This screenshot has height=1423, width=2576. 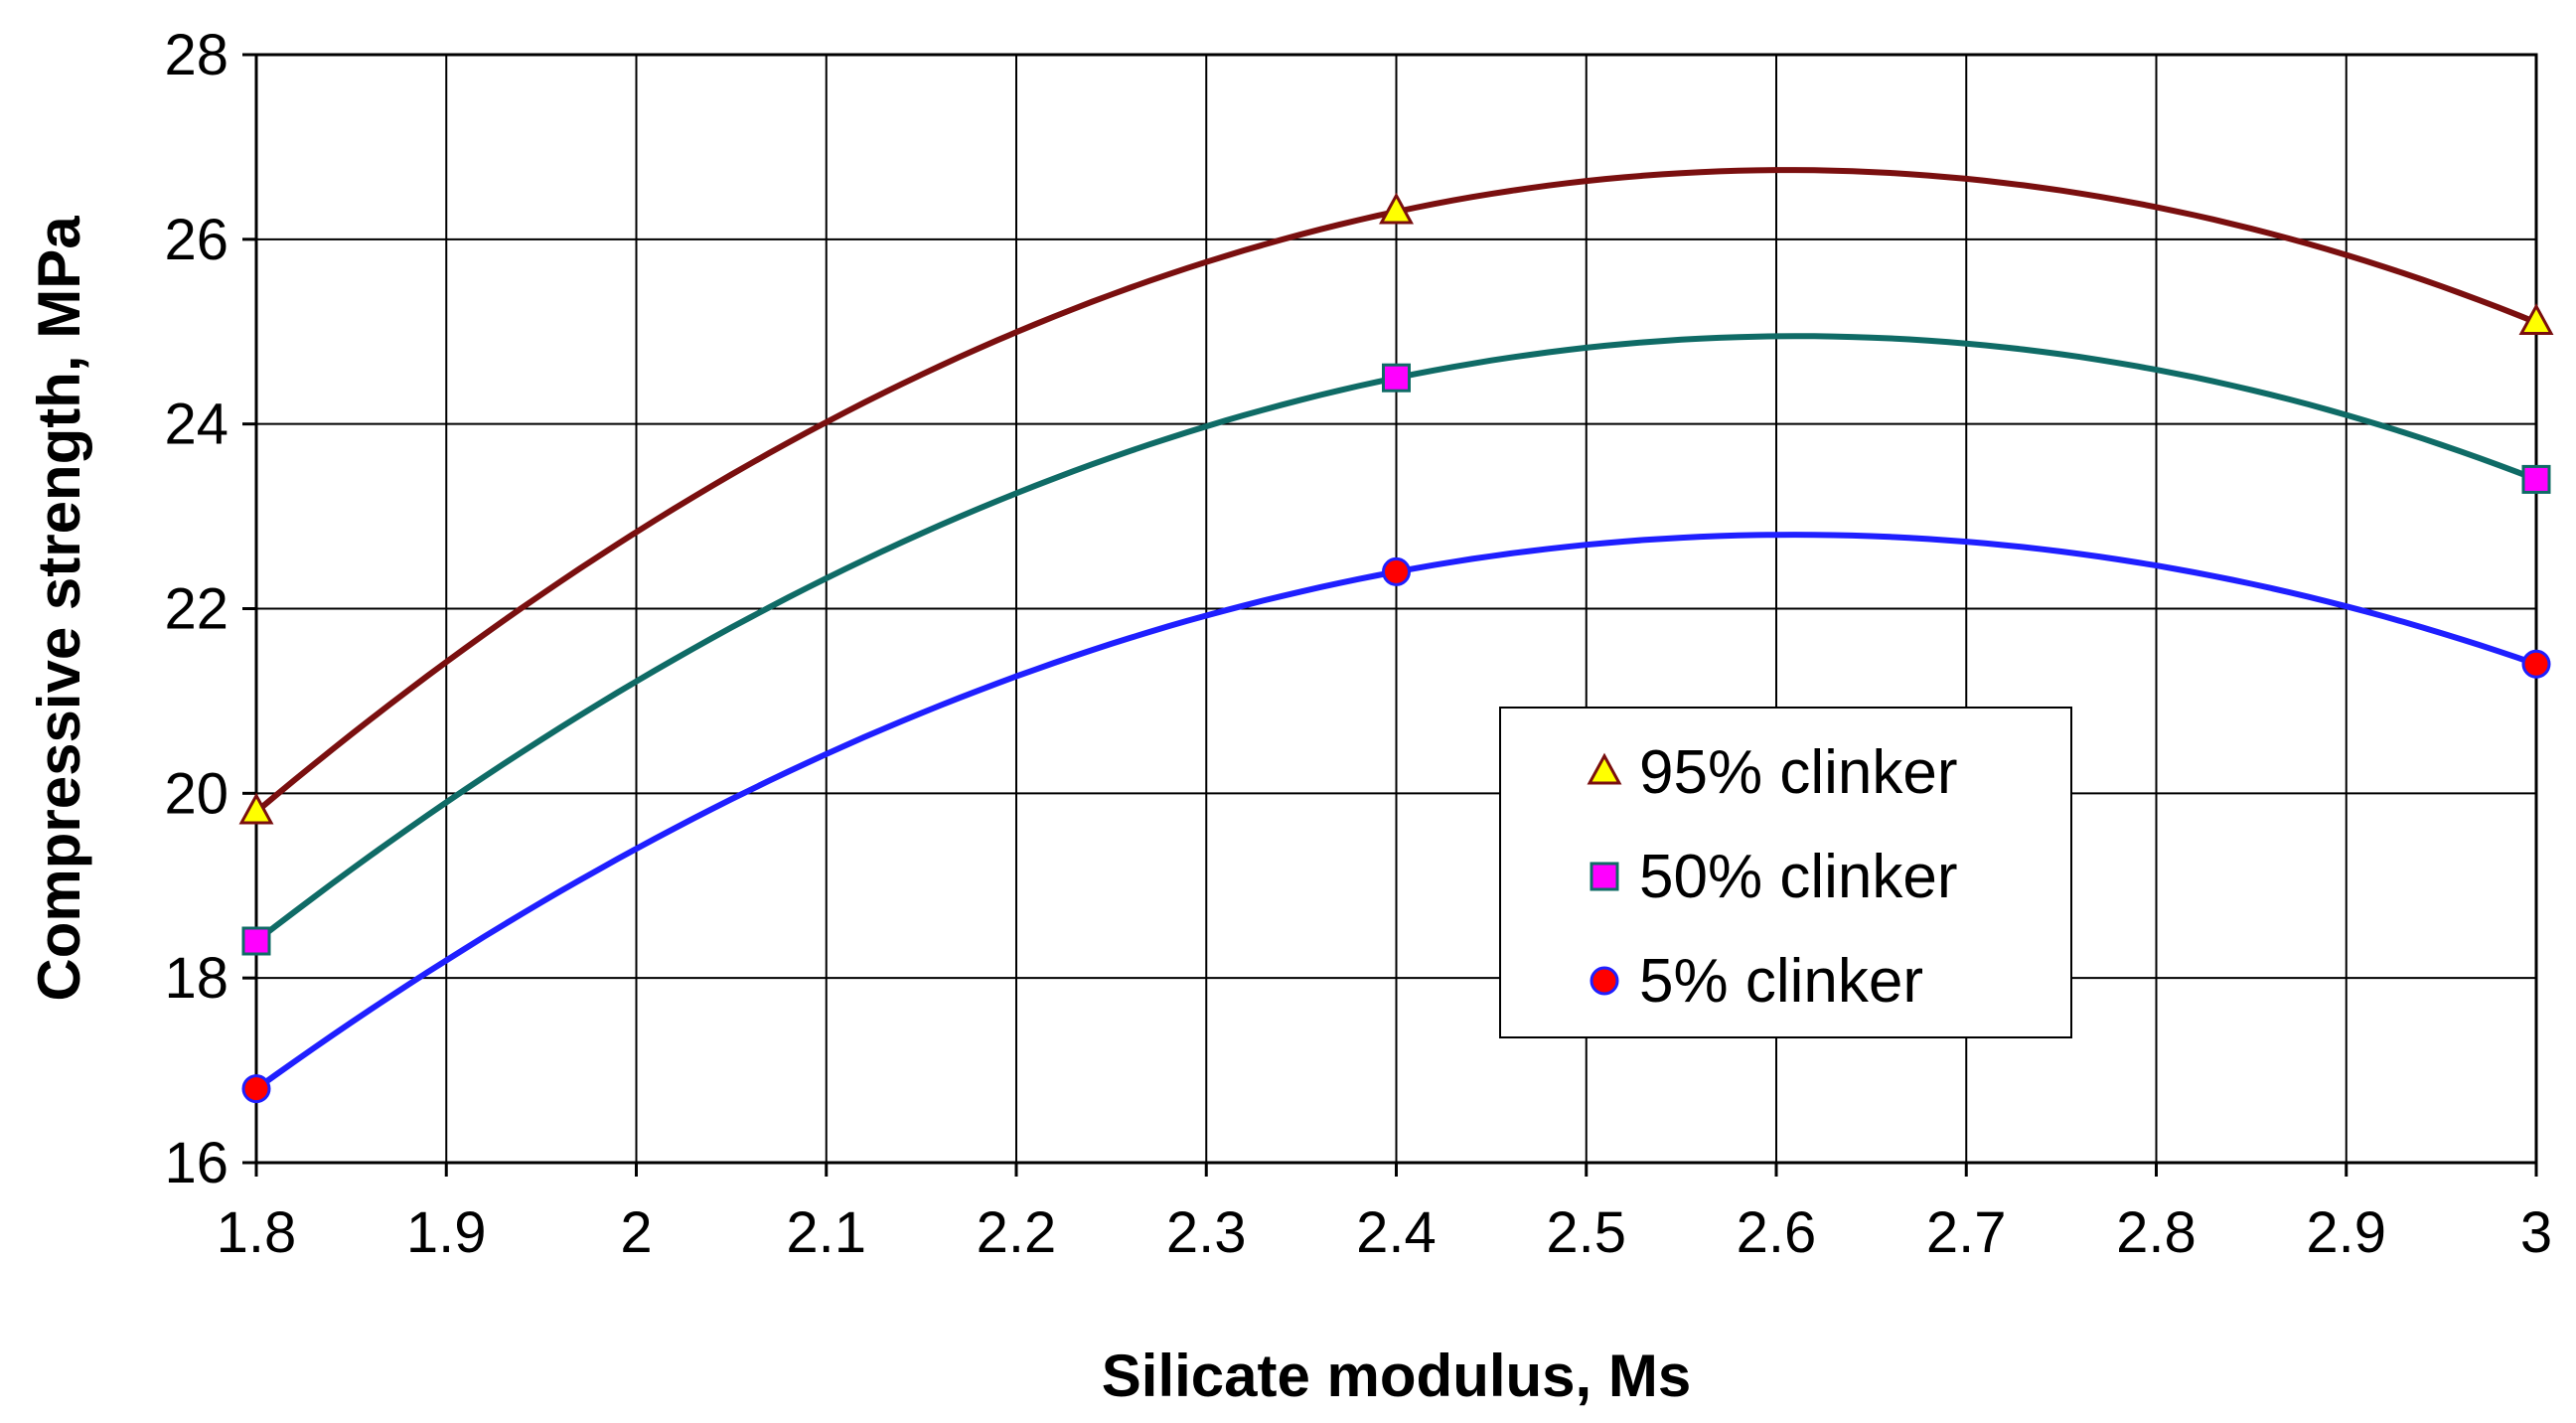 What do you see at coordinates (1397, 1376) in the screenshot?
I see `x-axis-title: Silicate modulus, Ms` at bounding box center [1397, 1376].